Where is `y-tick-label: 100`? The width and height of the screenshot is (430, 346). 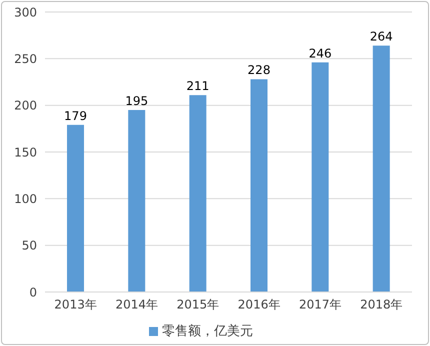 y-tick-label: 100 is located at coordinates (25, 199).